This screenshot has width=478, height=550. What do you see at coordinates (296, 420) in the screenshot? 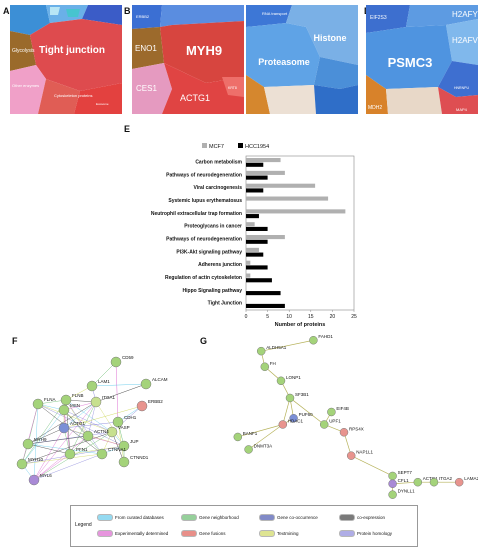
I see `network-node-label: HDAC1` at bounding box center [296, 420].